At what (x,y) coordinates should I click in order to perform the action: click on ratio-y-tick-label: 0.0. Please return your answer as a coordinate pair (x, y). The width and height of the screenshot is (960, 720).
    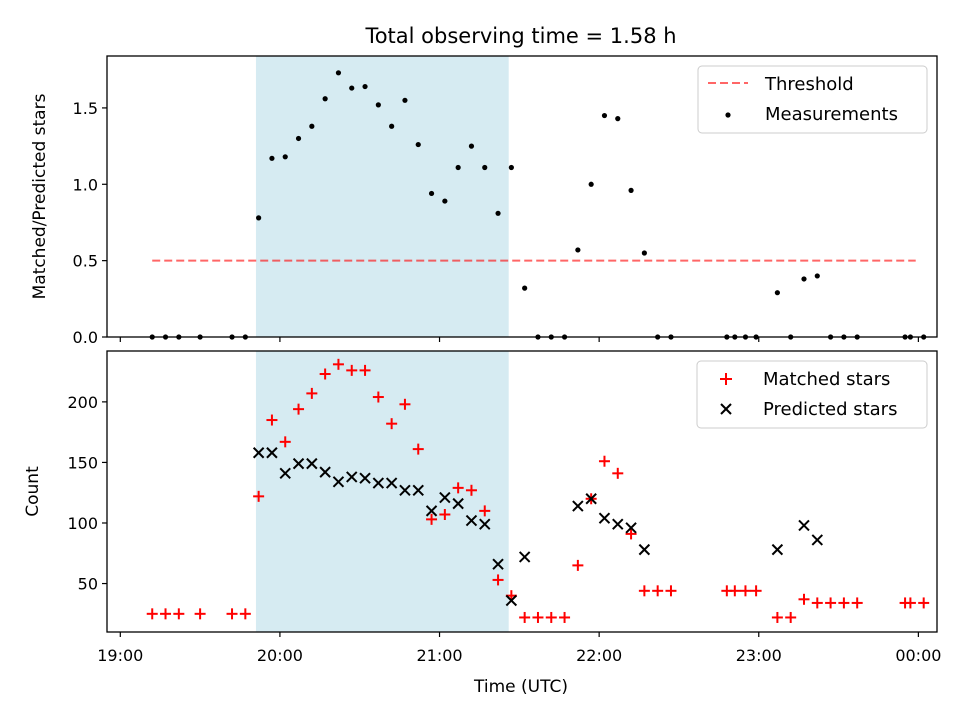
    Looking at the image, I should click on (85, 337).